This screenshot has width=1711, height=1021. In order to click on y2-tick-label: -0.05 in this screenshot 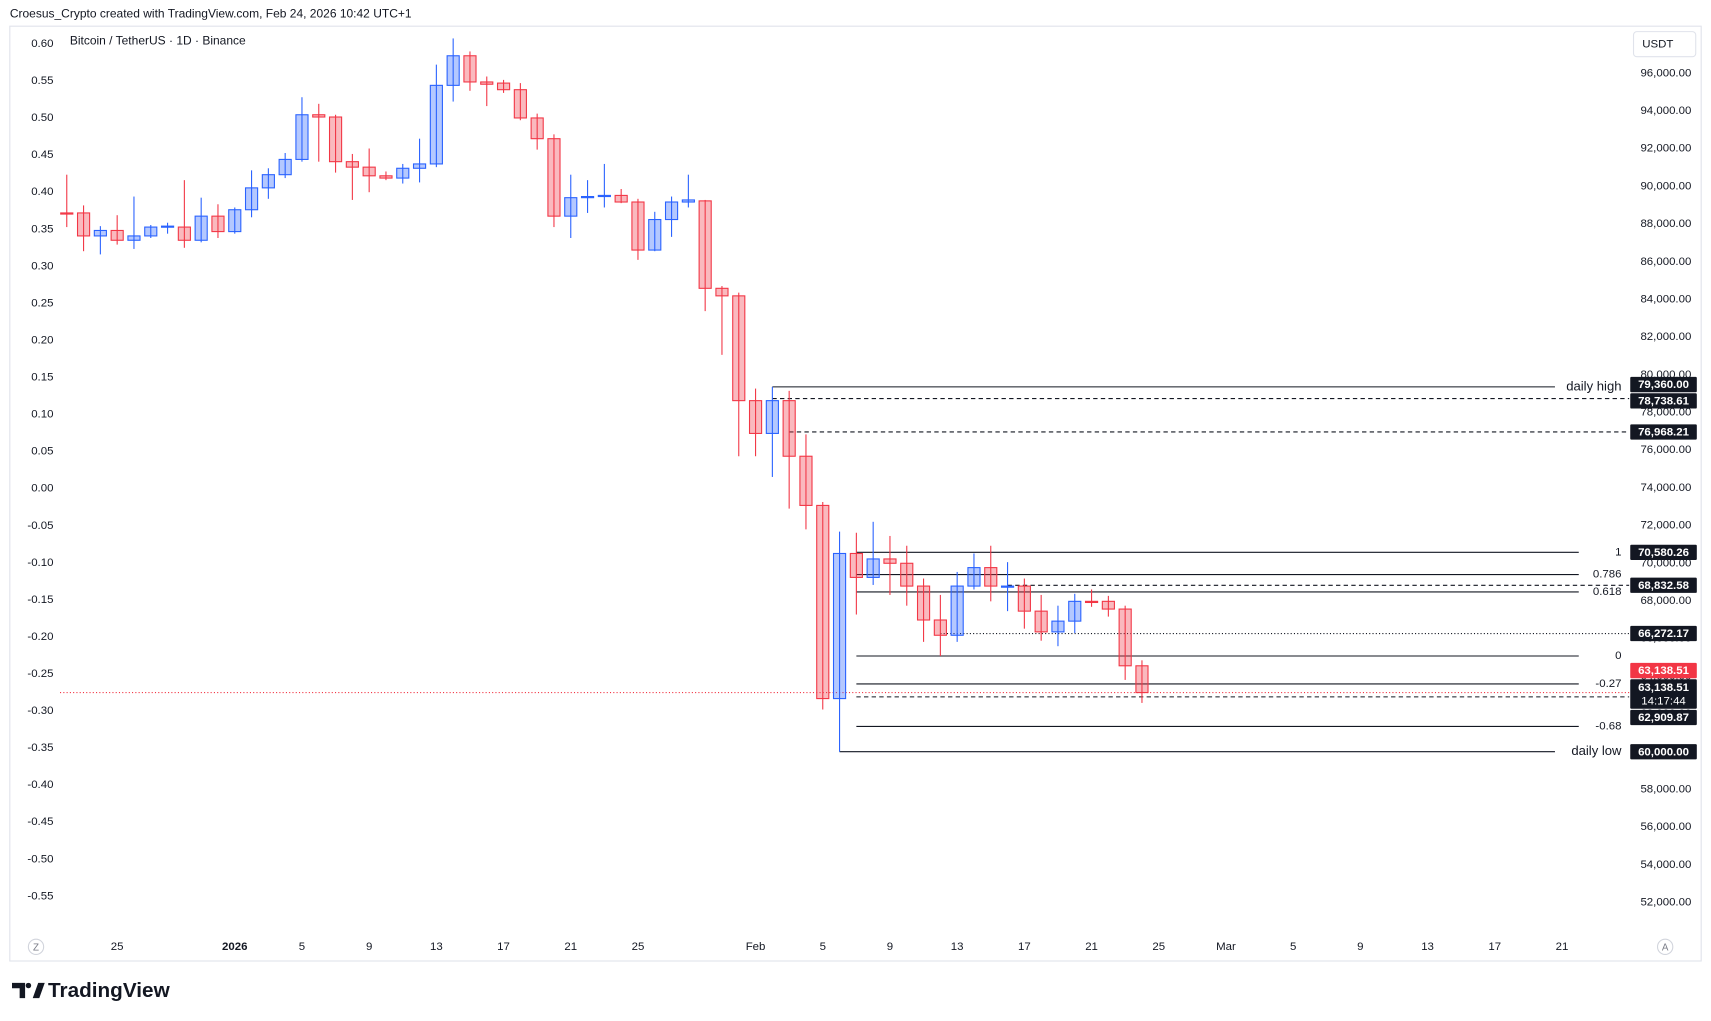, I will do `click(40, 526)`.